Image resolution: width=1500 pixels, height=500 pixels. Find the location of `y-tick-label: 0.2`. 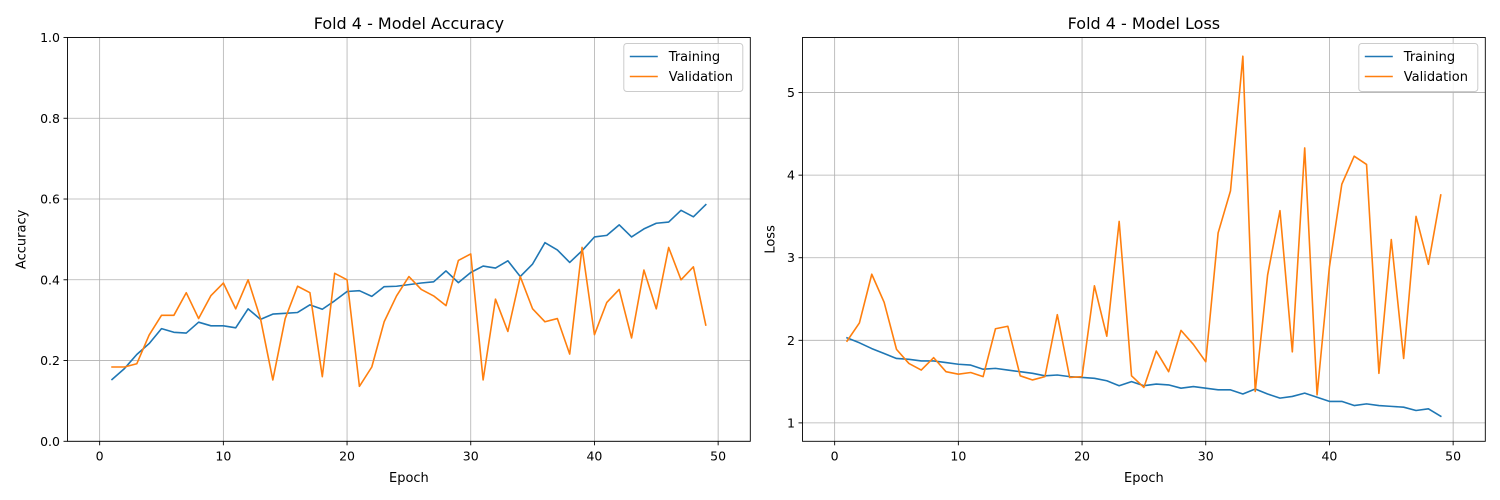

y-tick-label: 0.2 is located at coordinates (50, 360).